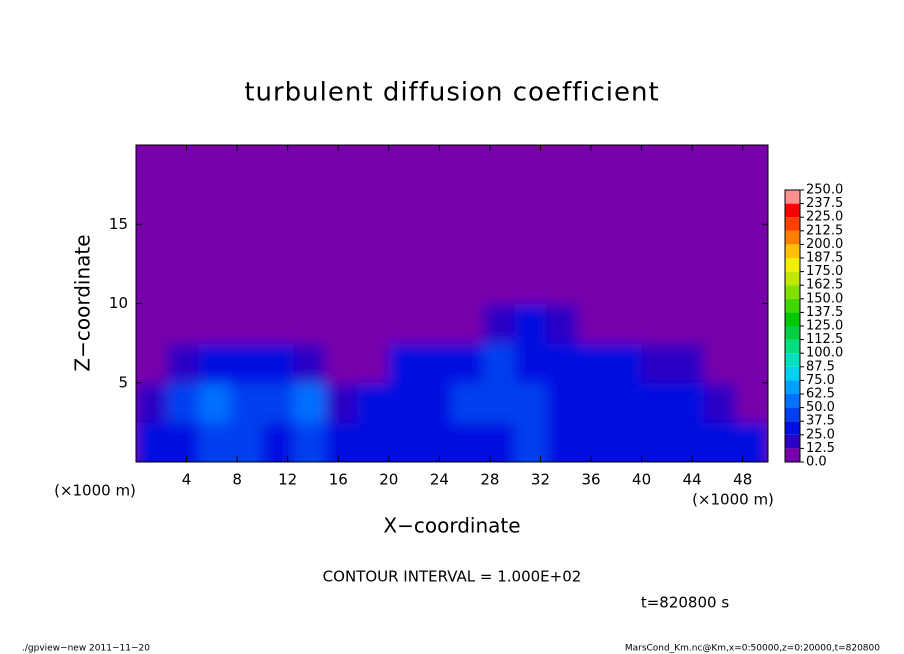 Image resolution: width=904 pixels, height=654 pixels. Describe the element at coordinates (824, 285) in the screenshot. I see `colorbar-label: 162.5` at that location.